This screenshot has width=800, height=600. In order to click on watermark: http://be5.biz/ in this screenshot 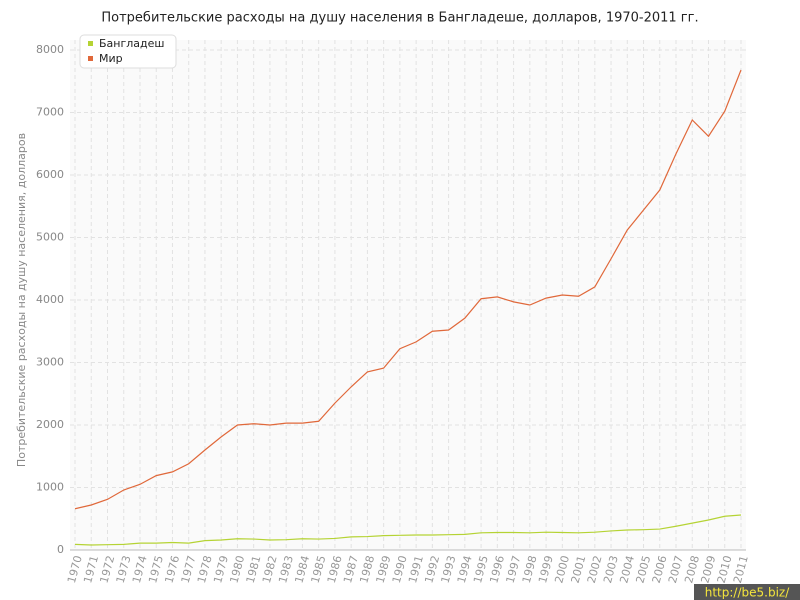, I will do `click(747, 593)`.